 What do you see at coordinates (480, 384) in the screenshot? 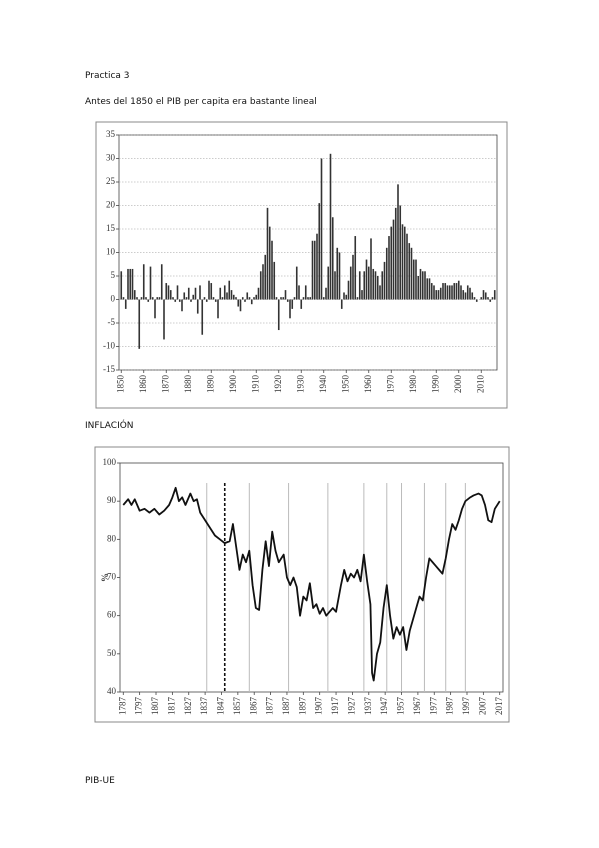
I see `x-tick-label: 2010` at bounding box center [480, 384].